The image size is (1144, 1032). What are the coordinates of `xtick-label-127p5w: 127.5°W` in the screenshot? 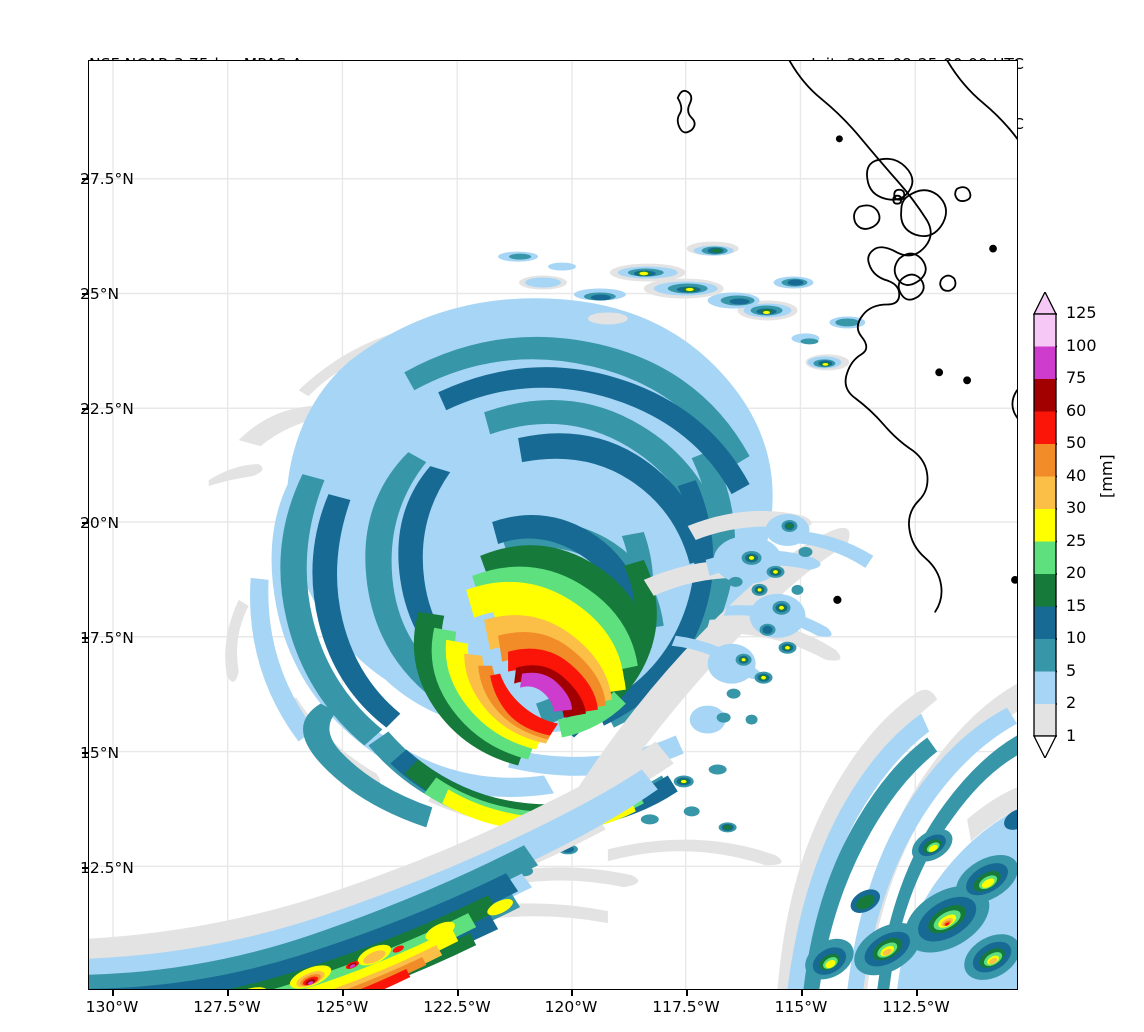 It's located at (227, 1007).